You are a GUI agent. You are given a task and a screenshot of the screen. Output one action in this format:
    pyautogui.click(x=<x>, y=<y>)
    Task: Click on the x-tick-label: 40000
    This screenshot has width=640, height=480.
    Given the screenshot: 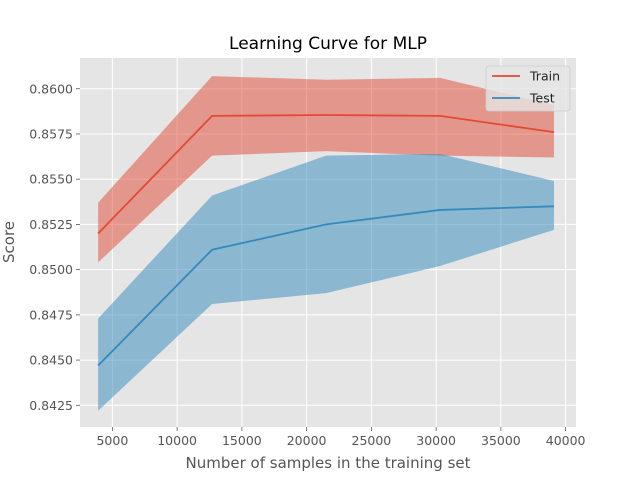 What is the action you would take?
    pyautogui.click(x=566, y=440)
    